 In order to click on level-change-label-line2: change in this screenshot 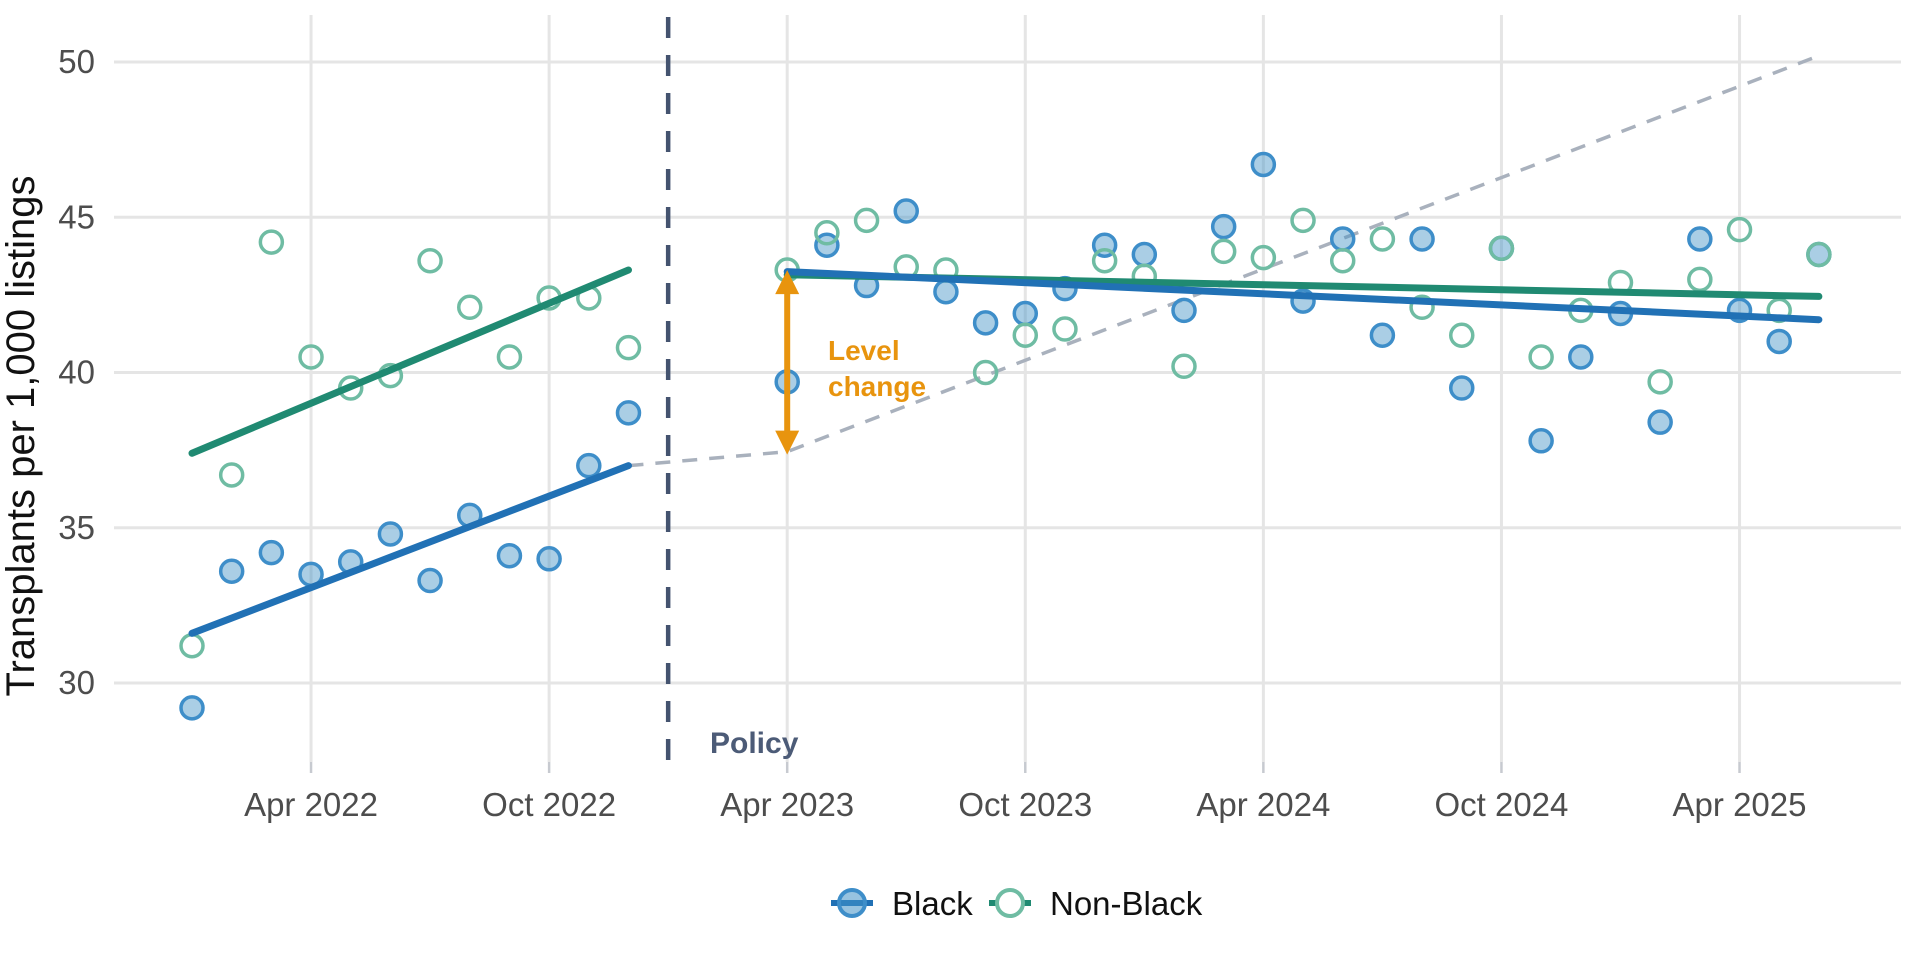, I will do `click(877, 386)`.